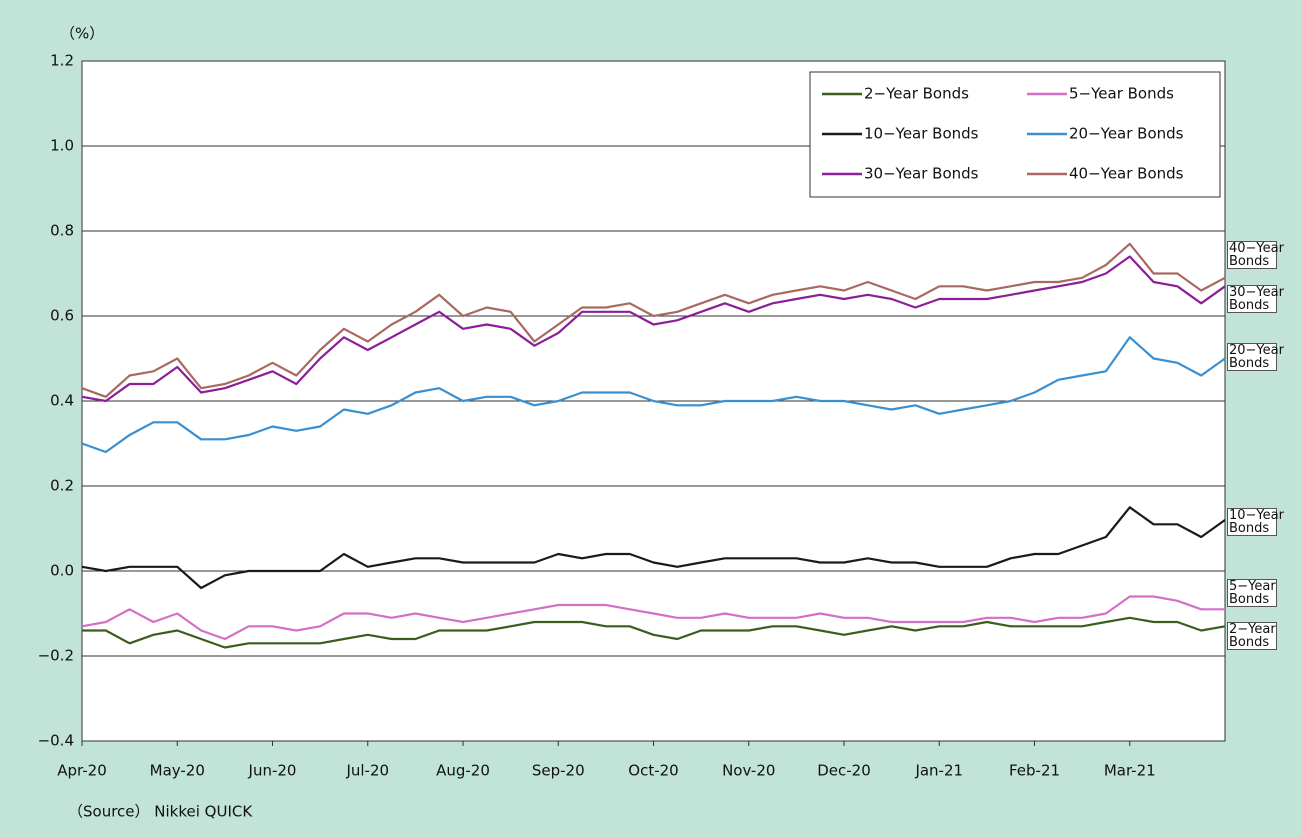  I want to click on y-tick-label: 0.0, so click(62, 571).